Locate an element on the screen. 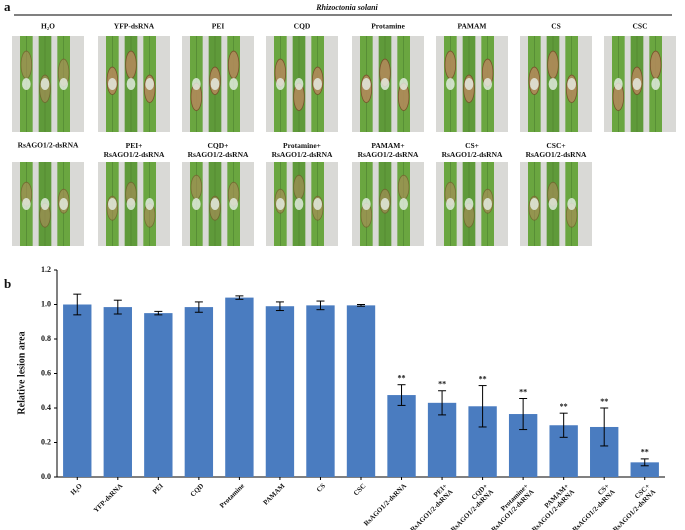 This screenshot has width=685, height=530. photo-label: CQD is located at coordinates (302, 26).